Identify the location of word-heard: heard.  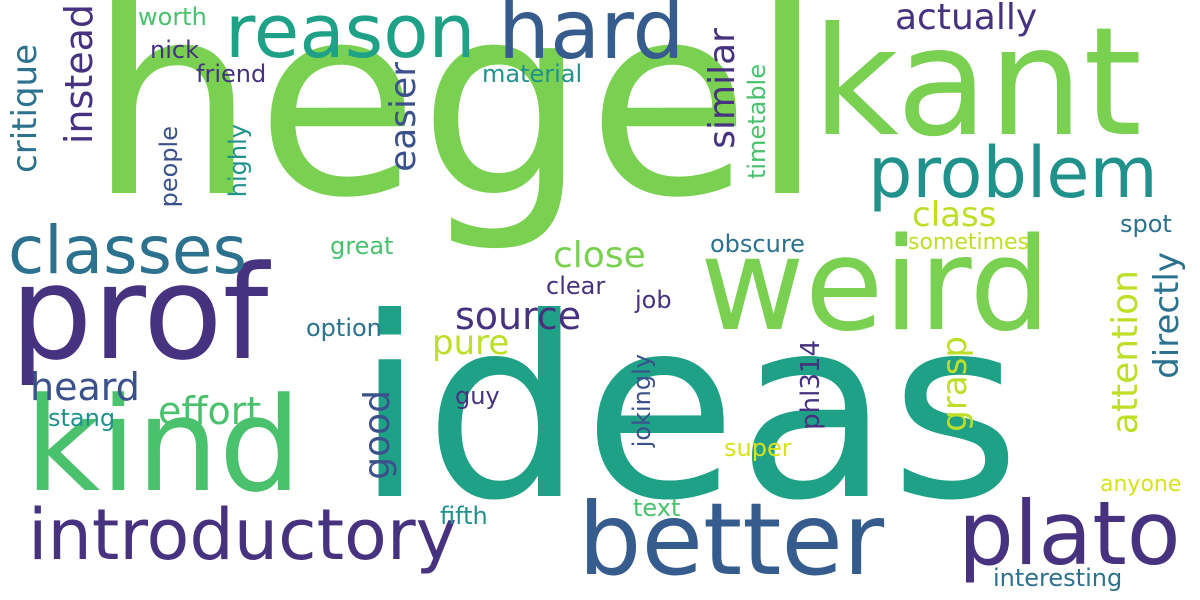
(85, 387).